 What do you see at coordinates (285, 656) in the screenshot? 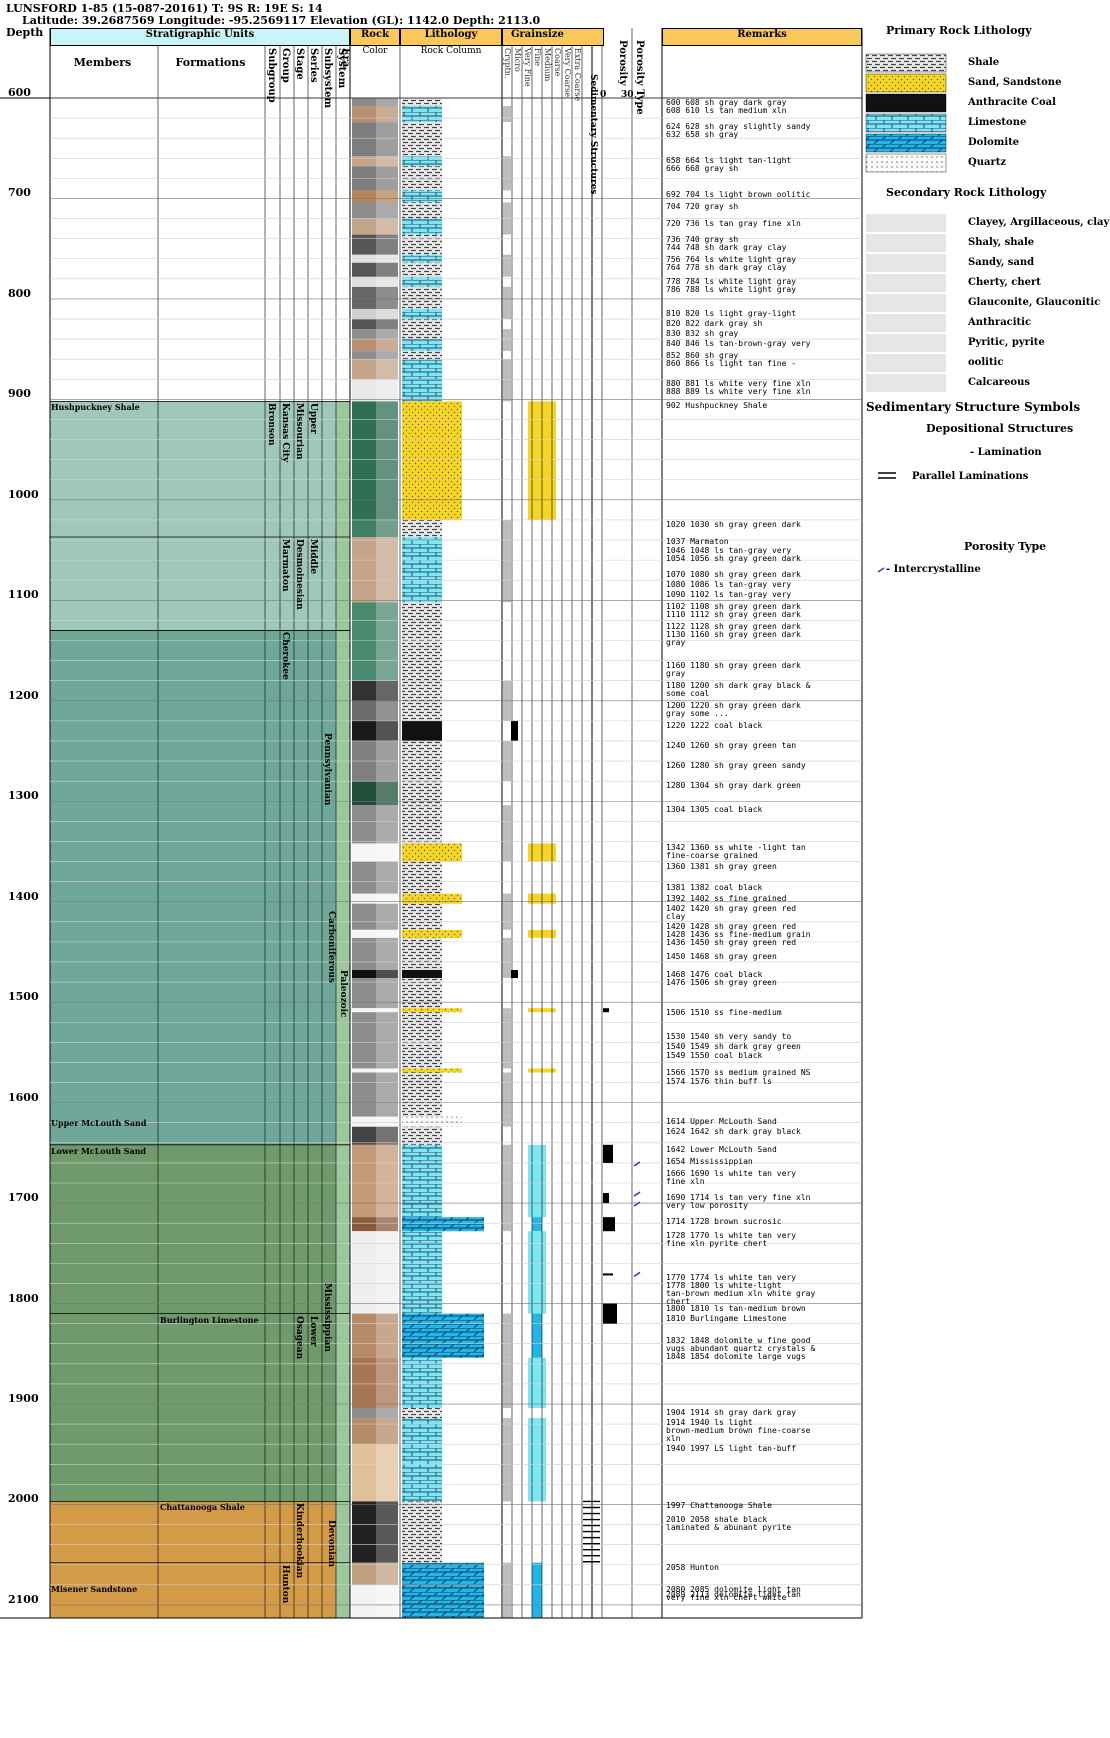
I see `group-label: Cherokee` at bounding box center [285, 656].